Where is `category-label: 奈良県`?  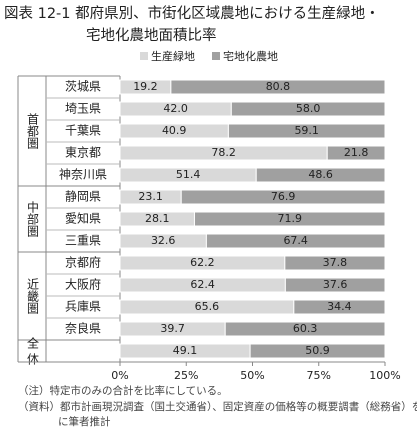
category-label: 奈良県 is located at coordinates (83, 328).